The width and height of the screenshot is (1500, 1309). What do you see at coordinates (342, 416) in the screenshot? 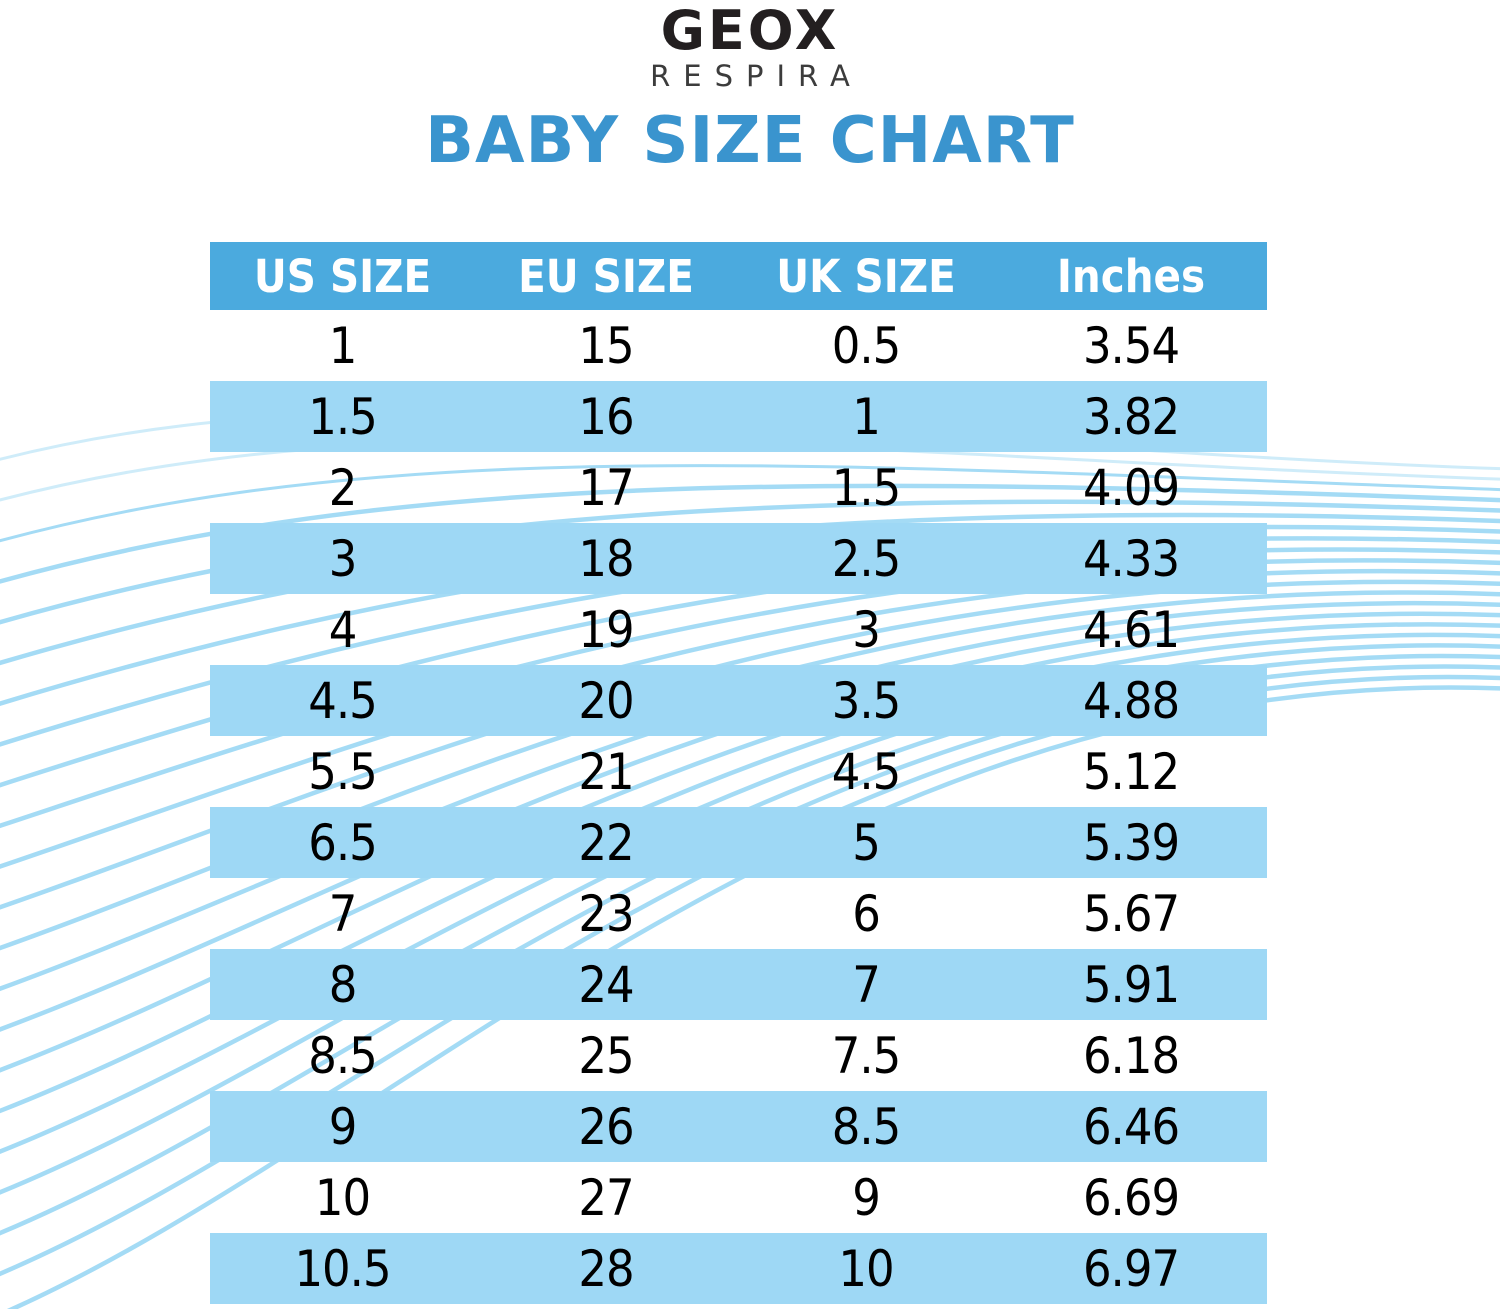
I see `cell-us-size: 1.5` at bounding box center [342, 416].